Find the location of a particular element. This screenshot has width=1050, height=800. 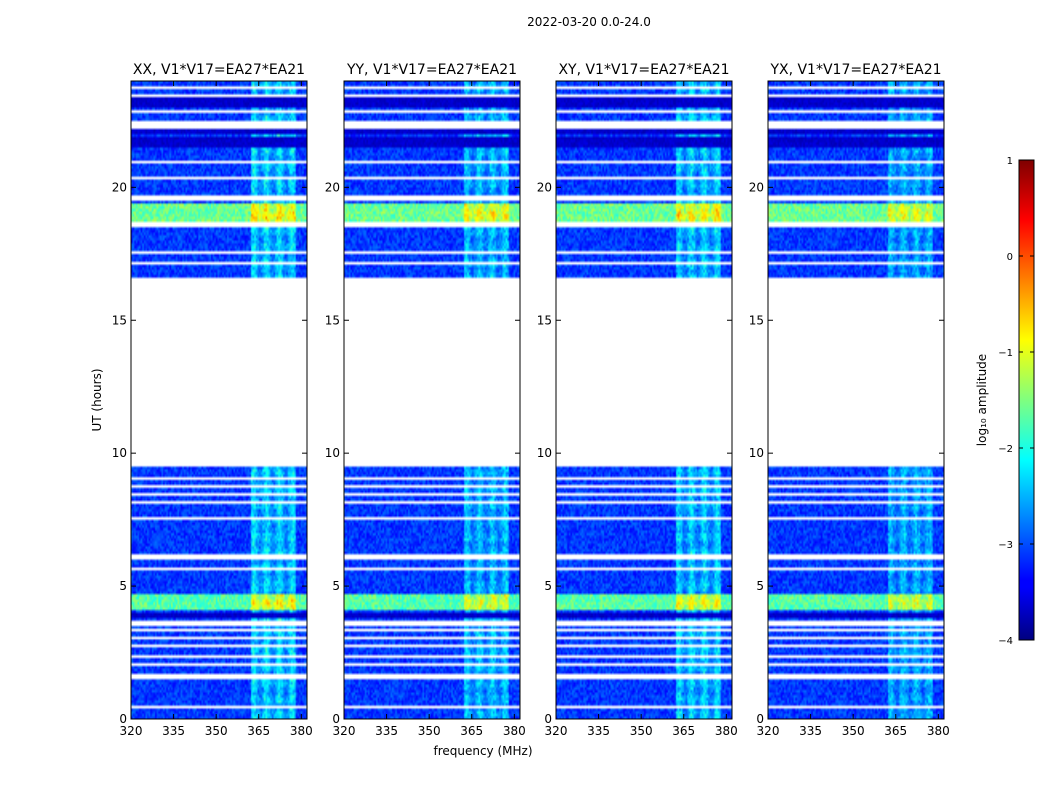

colorbar-tick-label: −1 is located at coordinates (1005, 353).